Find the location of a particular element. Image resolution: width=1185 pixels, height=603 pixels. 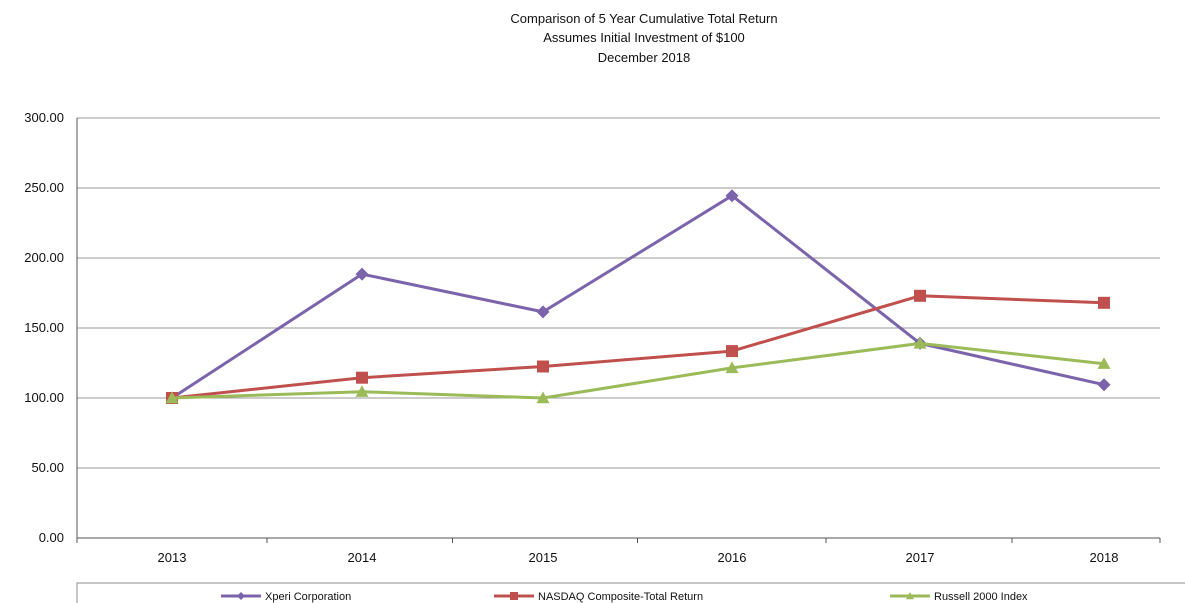

y-tick-label: 150.00 is located at coordinates (44, 327).